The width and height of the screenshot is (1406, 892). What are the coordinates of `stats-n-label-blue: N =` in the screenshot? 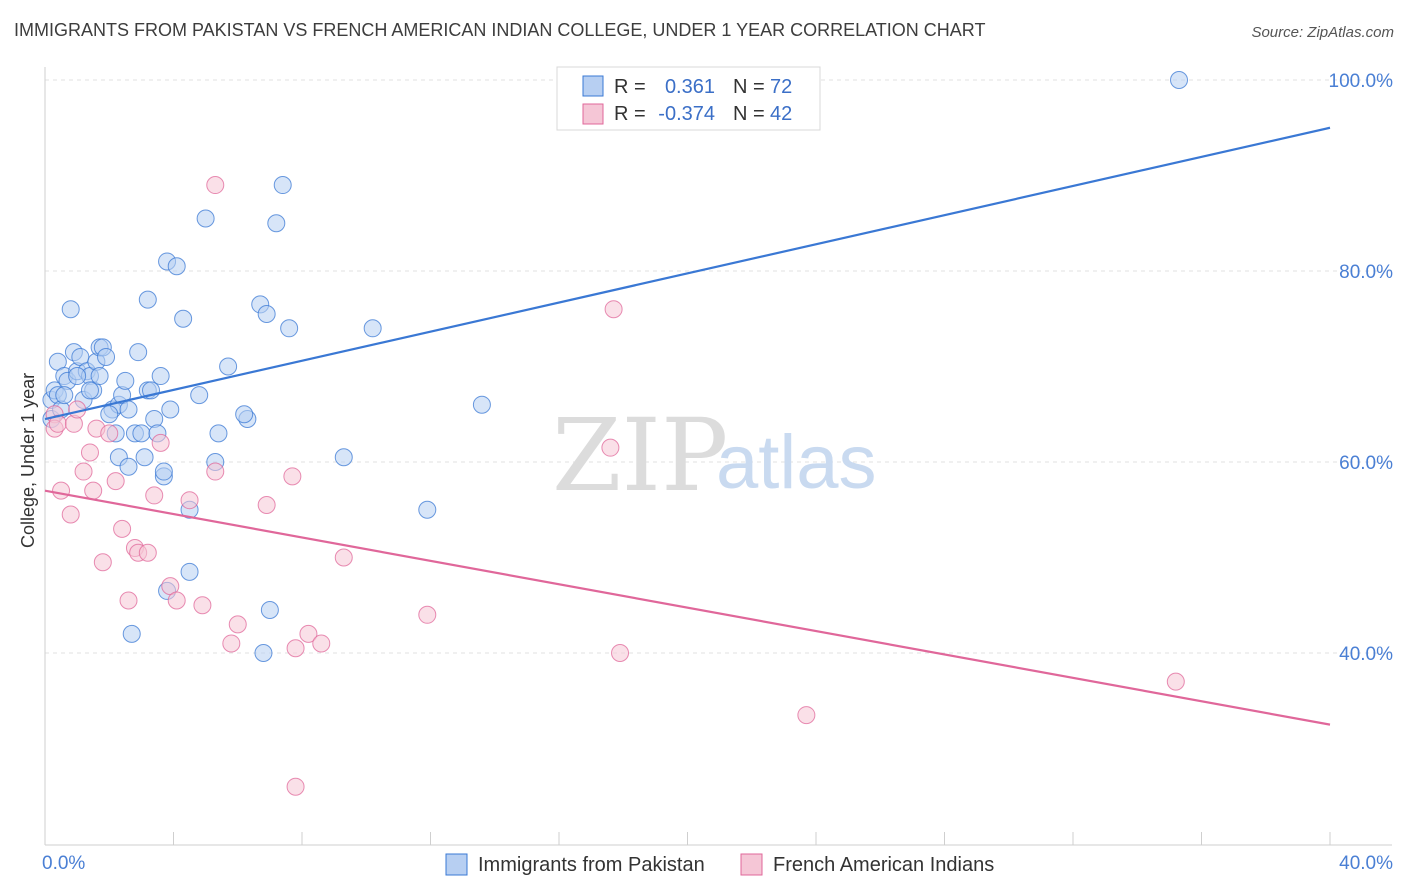 It's located at (749, 87).